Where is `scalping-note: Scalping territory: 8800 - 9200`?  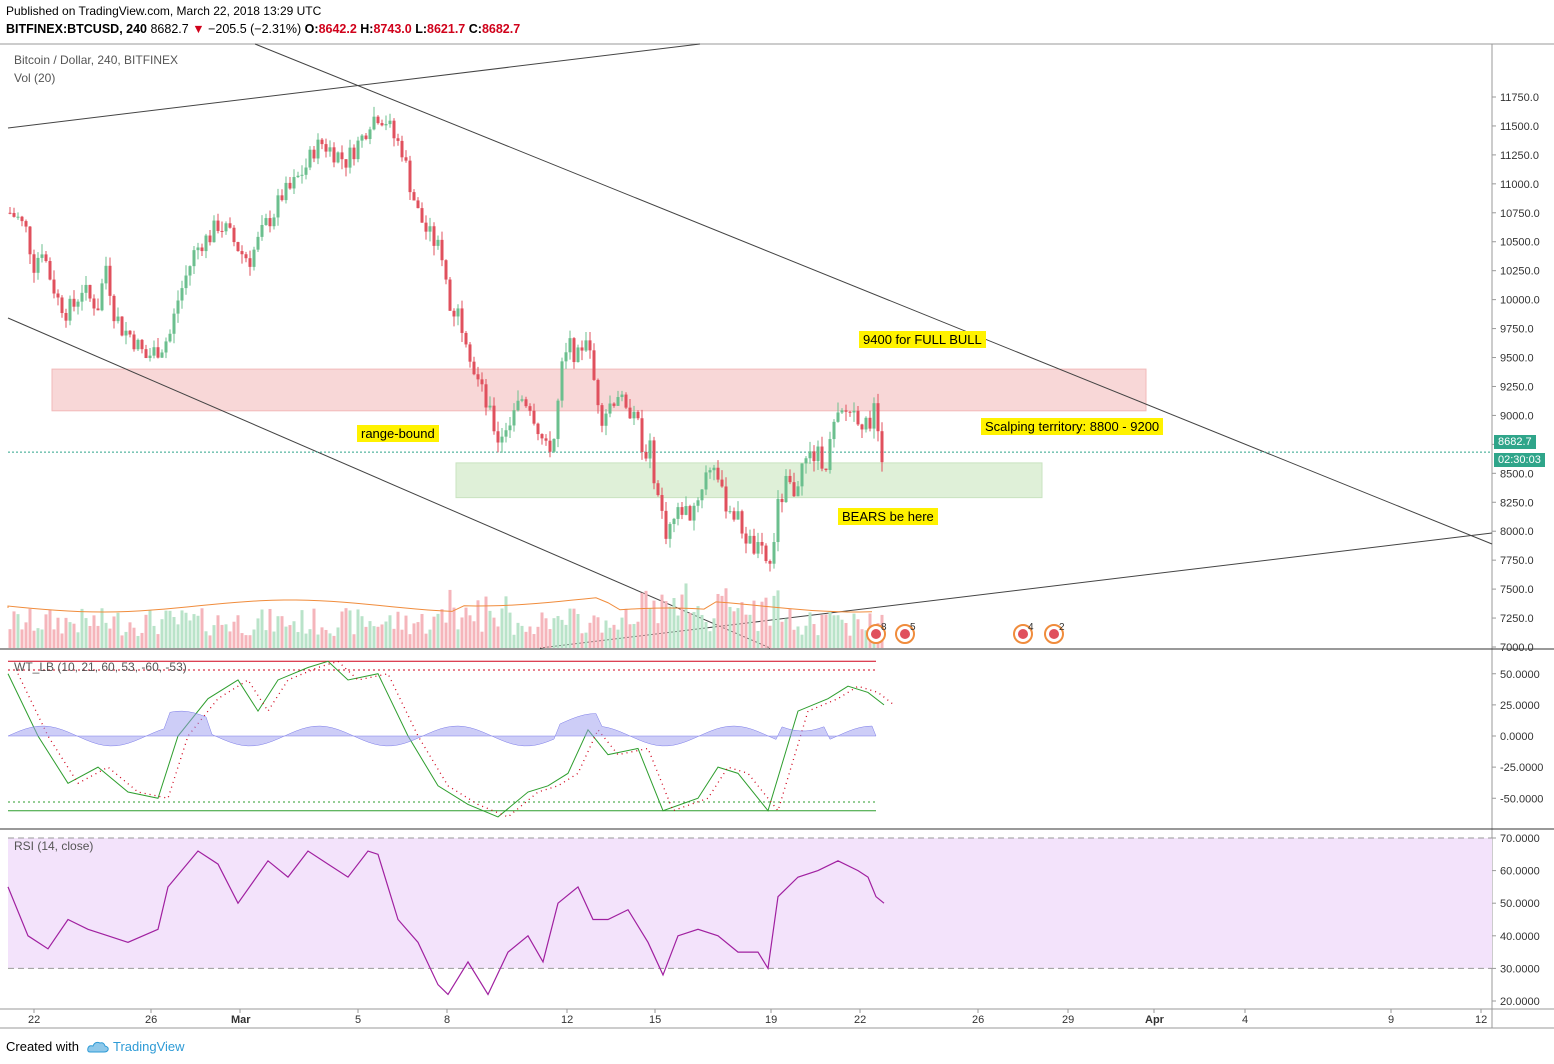 scalping-note: Scalping territory: 8800 - 9200 is located at coordinates (1072, 426).